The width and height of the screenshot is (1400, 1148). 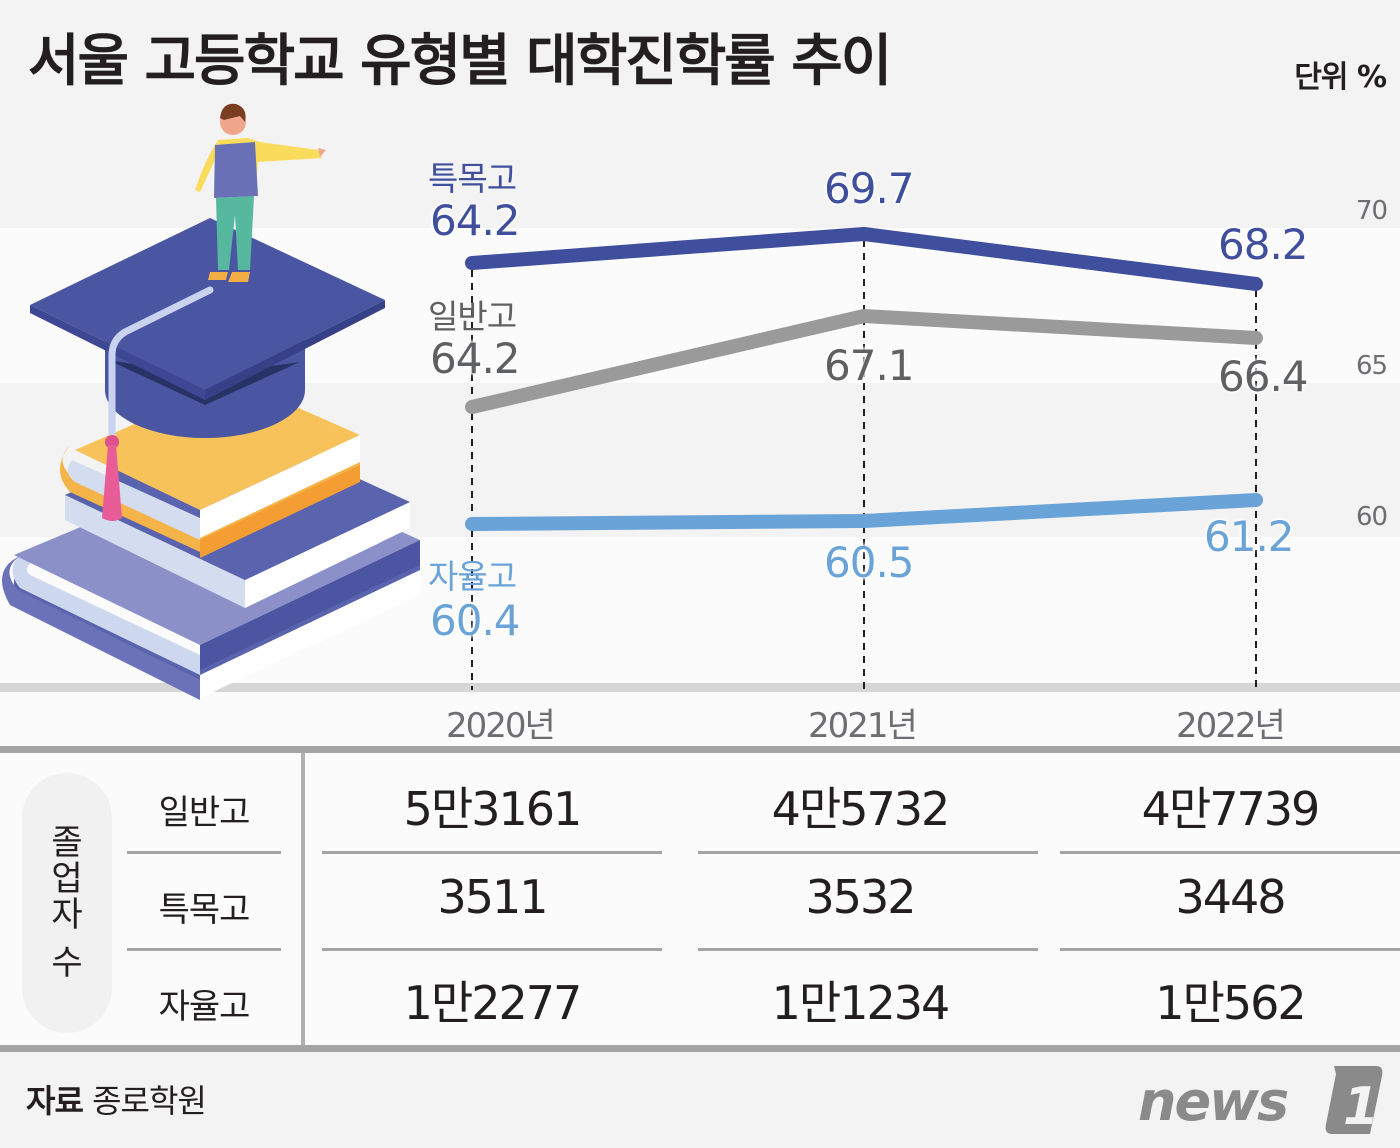 I want to click on logo-text: news, so click(x=1213, y=1101).